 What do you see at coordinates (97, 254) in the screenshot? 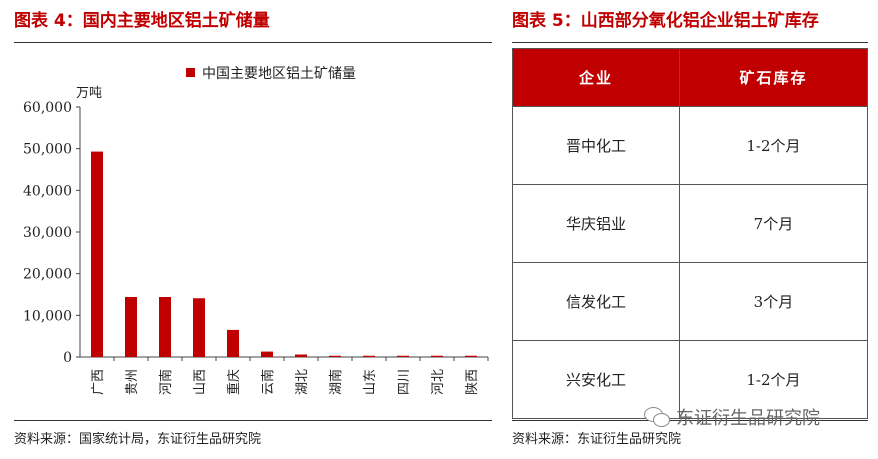
I see `bar-广西` at bounding box center [97, 254].